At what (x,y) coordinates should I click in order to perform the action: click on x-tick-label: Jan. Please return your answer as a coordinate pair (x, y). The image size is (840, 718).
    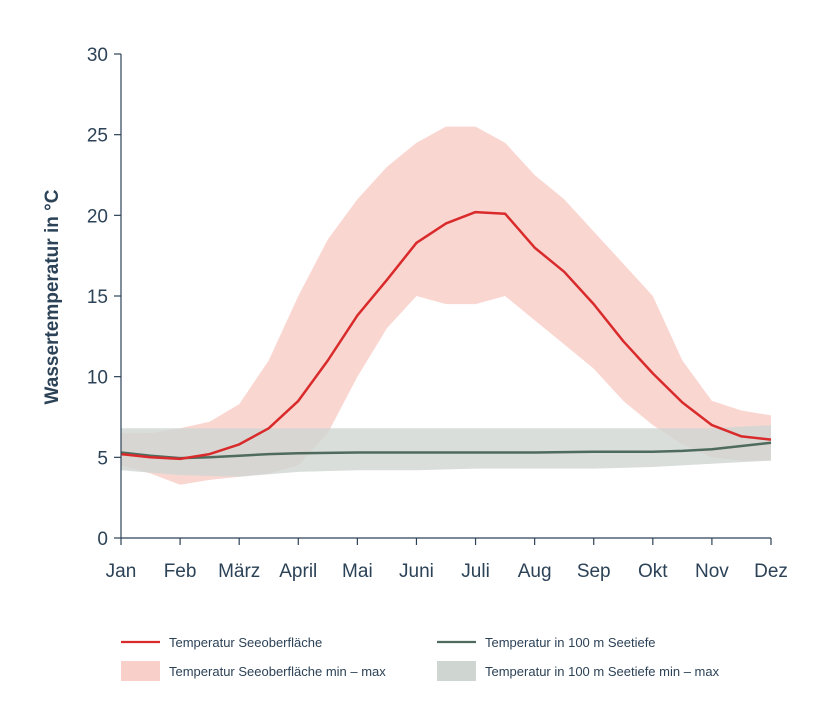
    Looking at the image, I should click on (121, 571).